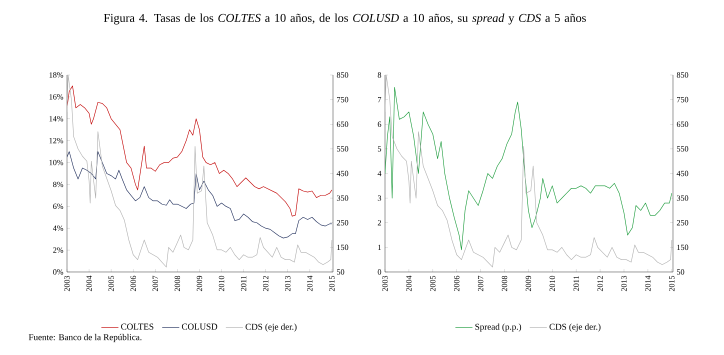  I want to click on y-tick-label: 7, so click(380, 99).